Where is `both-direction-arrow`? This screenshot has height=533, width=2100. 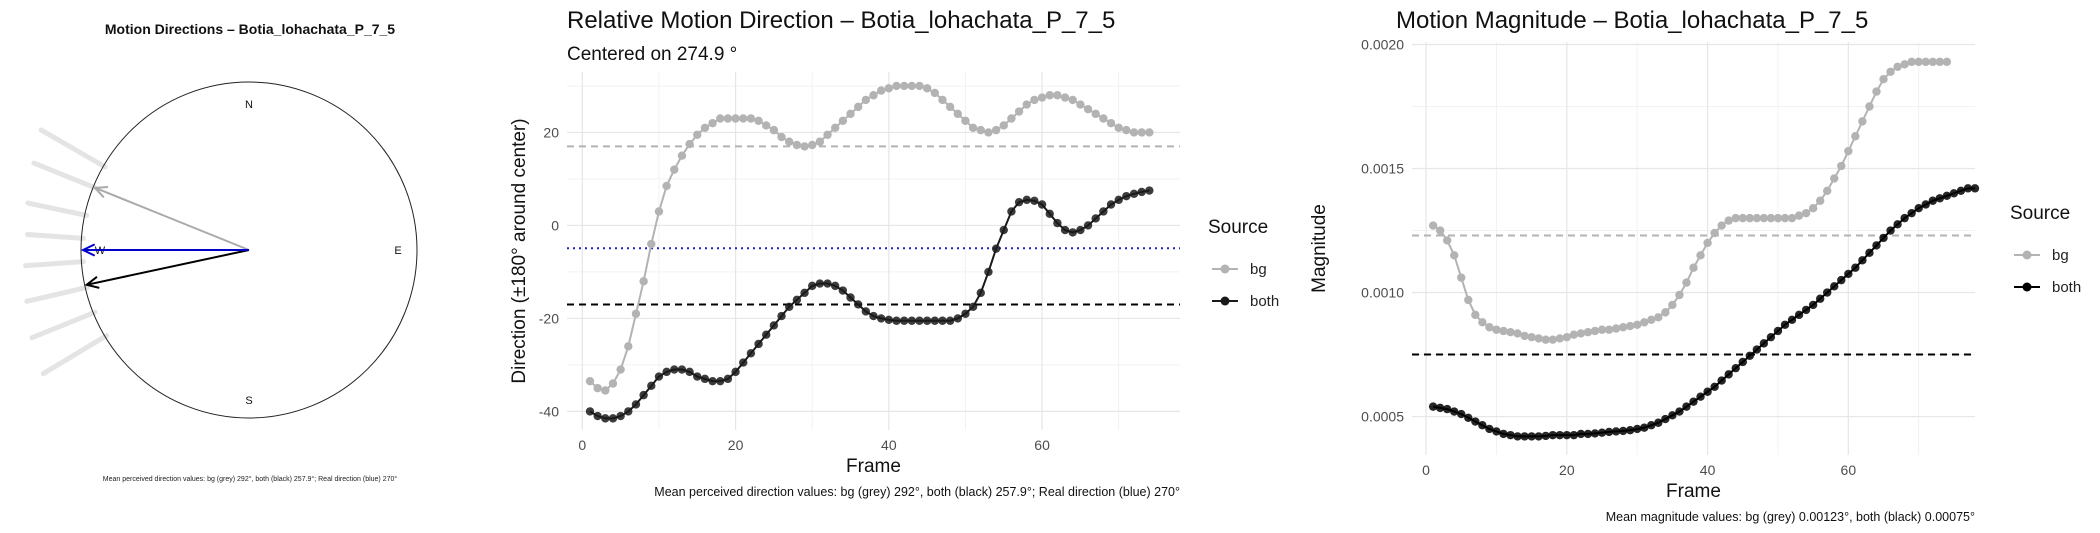 both-direction-arrow is located at coordinates (168, 267).